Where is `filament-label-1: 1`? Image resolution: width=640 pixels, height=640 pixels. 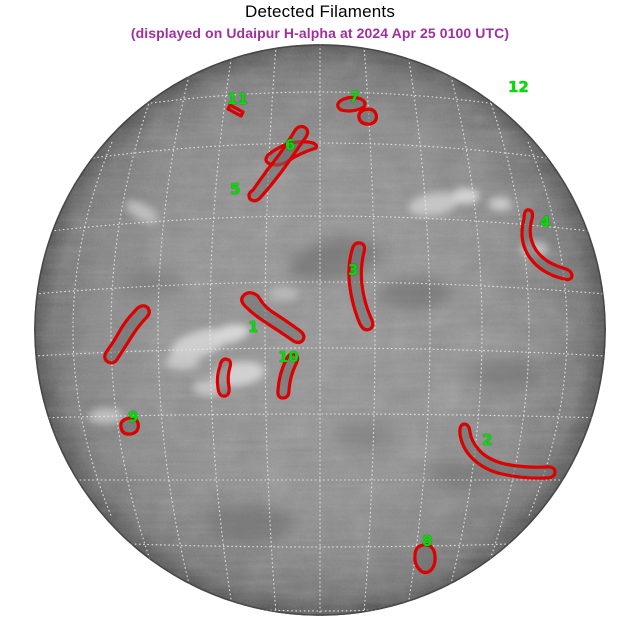 filament-label-1: 1 is located at coordinates (253, 327).